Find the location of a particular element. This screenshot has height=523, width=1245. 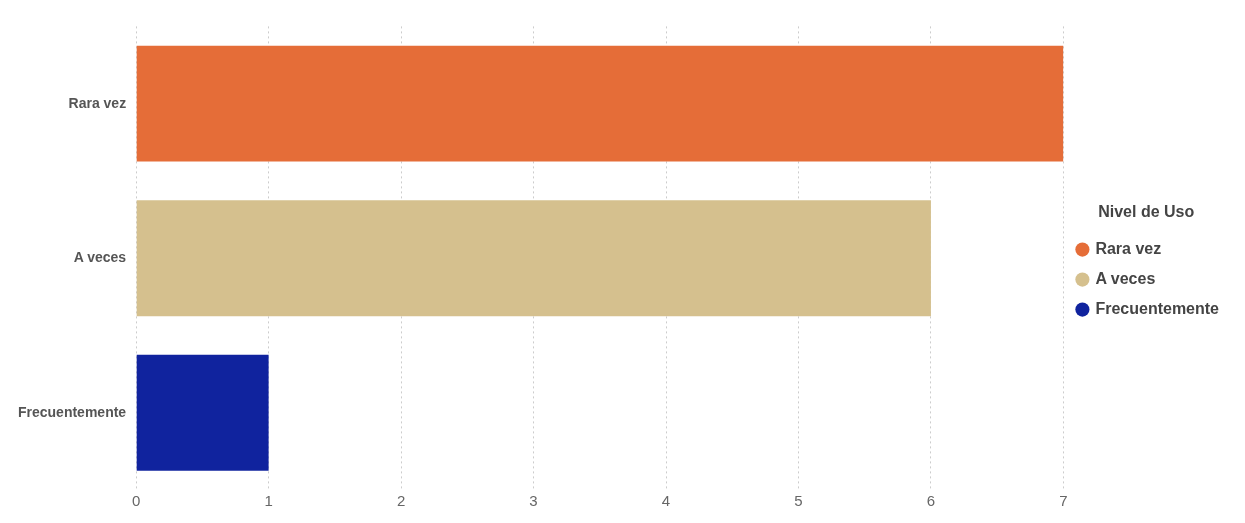

x-tick-label: 2 is located at coordinates (401, 501).